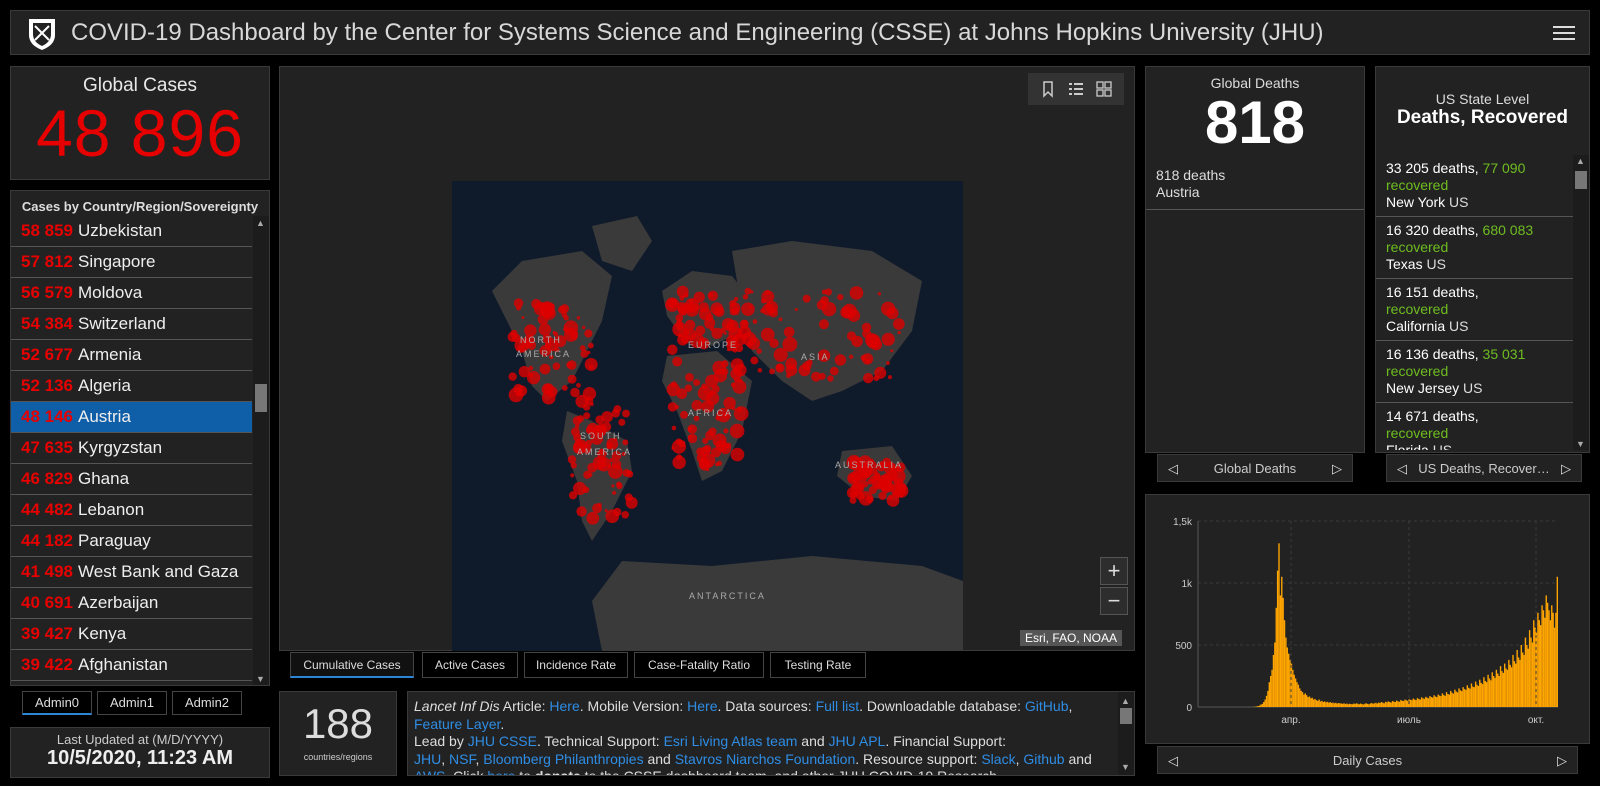 The height and width of the screenshot is (786, 1600). I want to click on tab-active-cases: Active Cases, so click(470, 665).